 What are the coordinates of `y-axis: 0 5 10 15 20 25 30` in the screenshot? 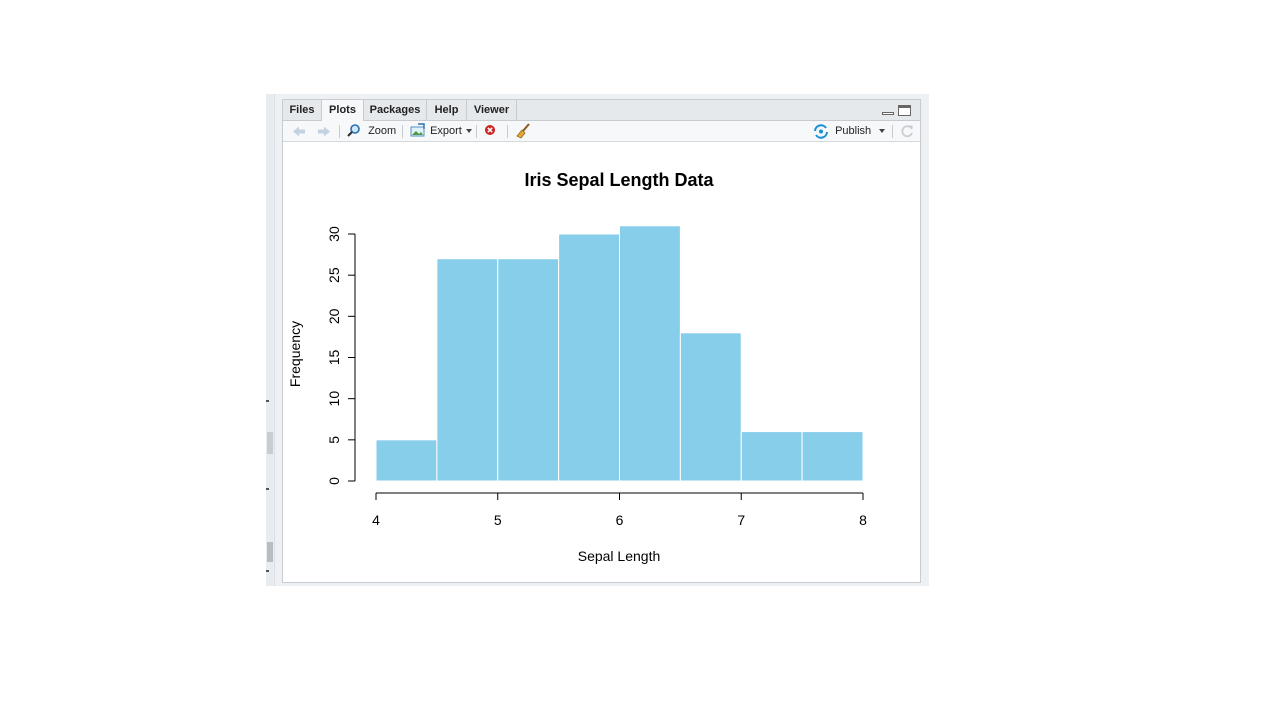 It's located at (341, 355).